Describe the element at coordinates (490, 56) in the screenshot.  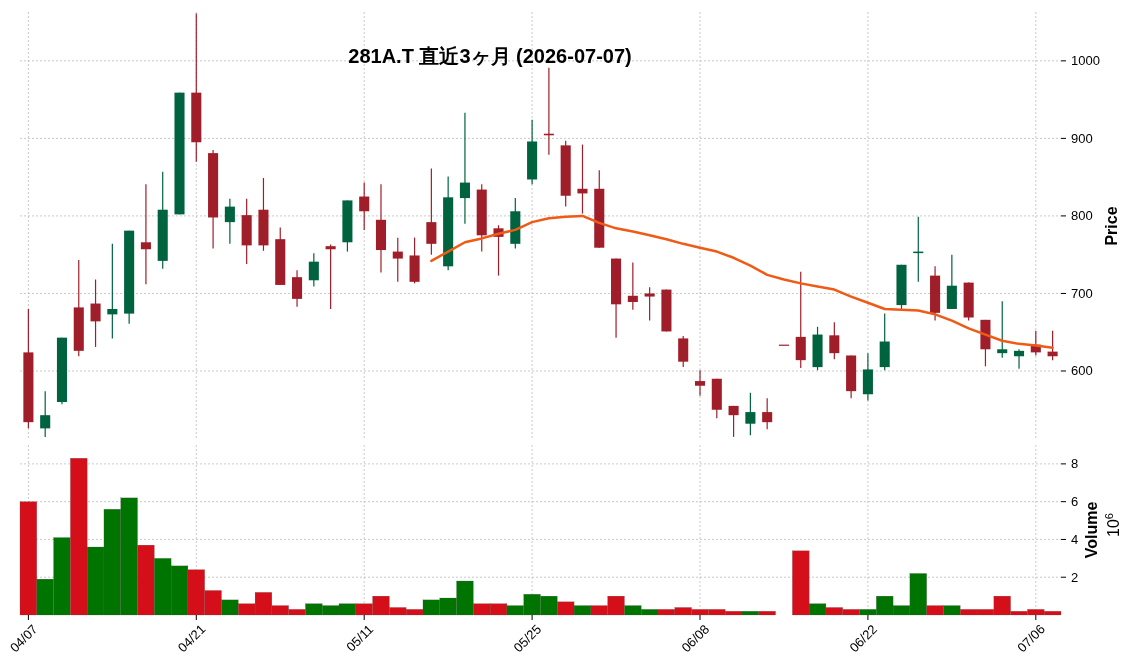
I see `text: 281A.T 直近3ヶ月 (2026-07-07)` at that location.